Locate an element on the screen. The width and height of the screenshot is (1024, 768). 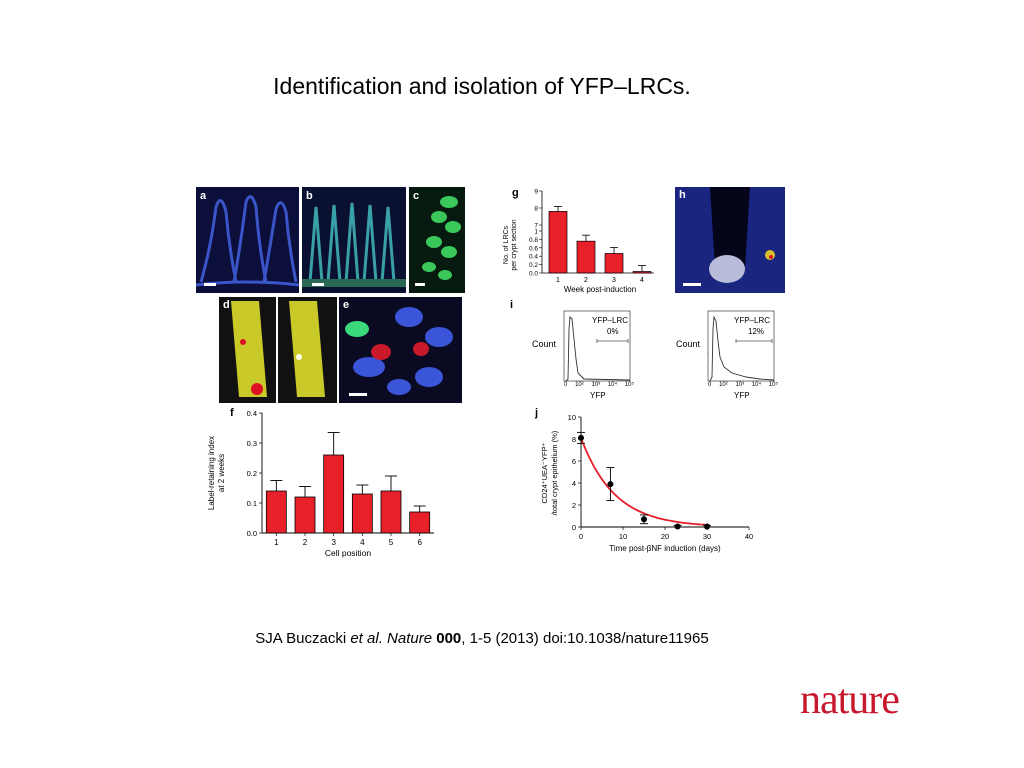
micrograph-panel-c: c is located at coordinates (437, 240).